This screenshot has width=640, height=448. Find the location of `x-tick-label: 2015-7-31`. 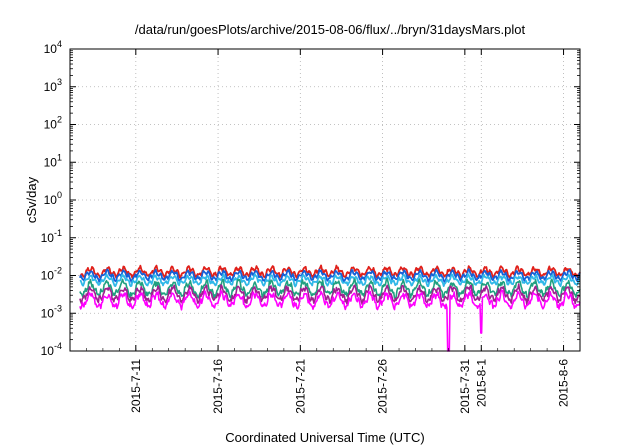

x-tick-label: 2015-7-31 is located at coordinates (465, 386).